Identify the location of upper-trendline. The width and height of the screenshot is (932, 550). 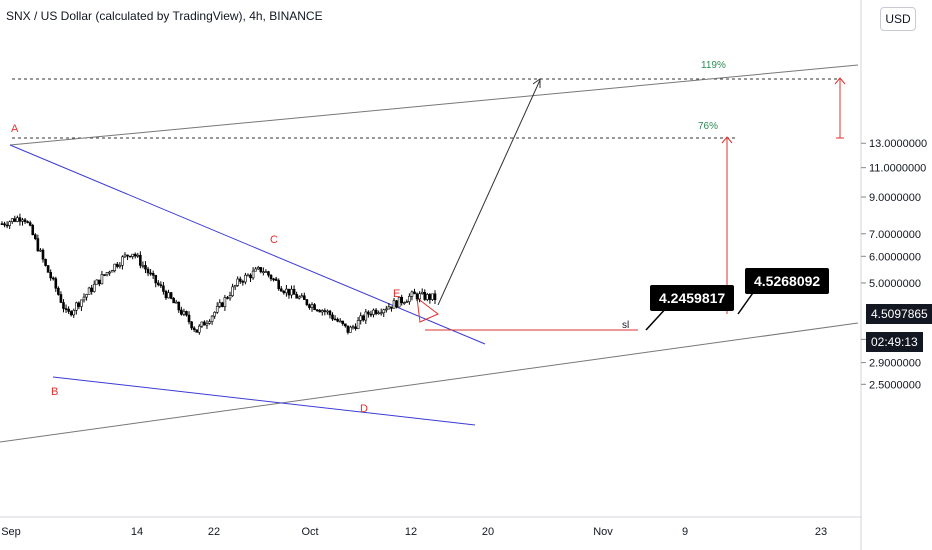
(434, 105).